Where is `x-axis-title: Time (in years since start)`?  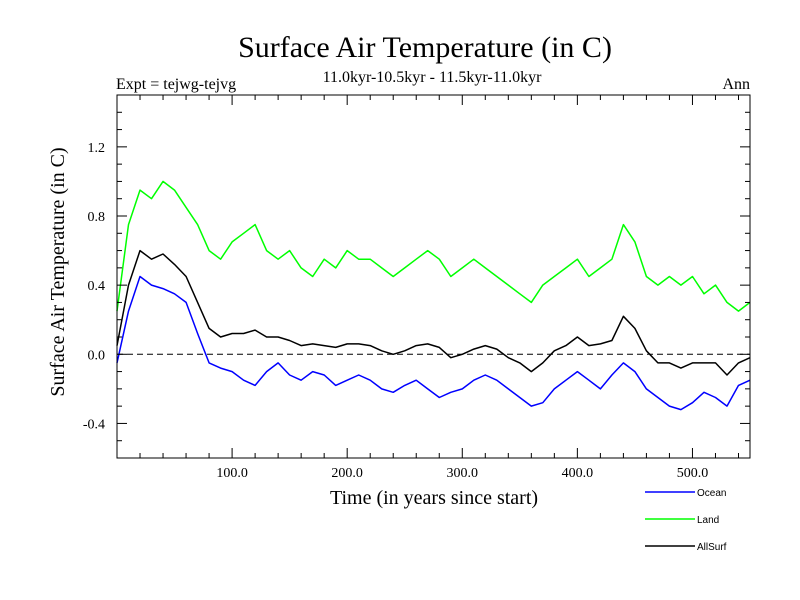
x-axis-title: Time (in years since start) is located at coordinates (434, 498).